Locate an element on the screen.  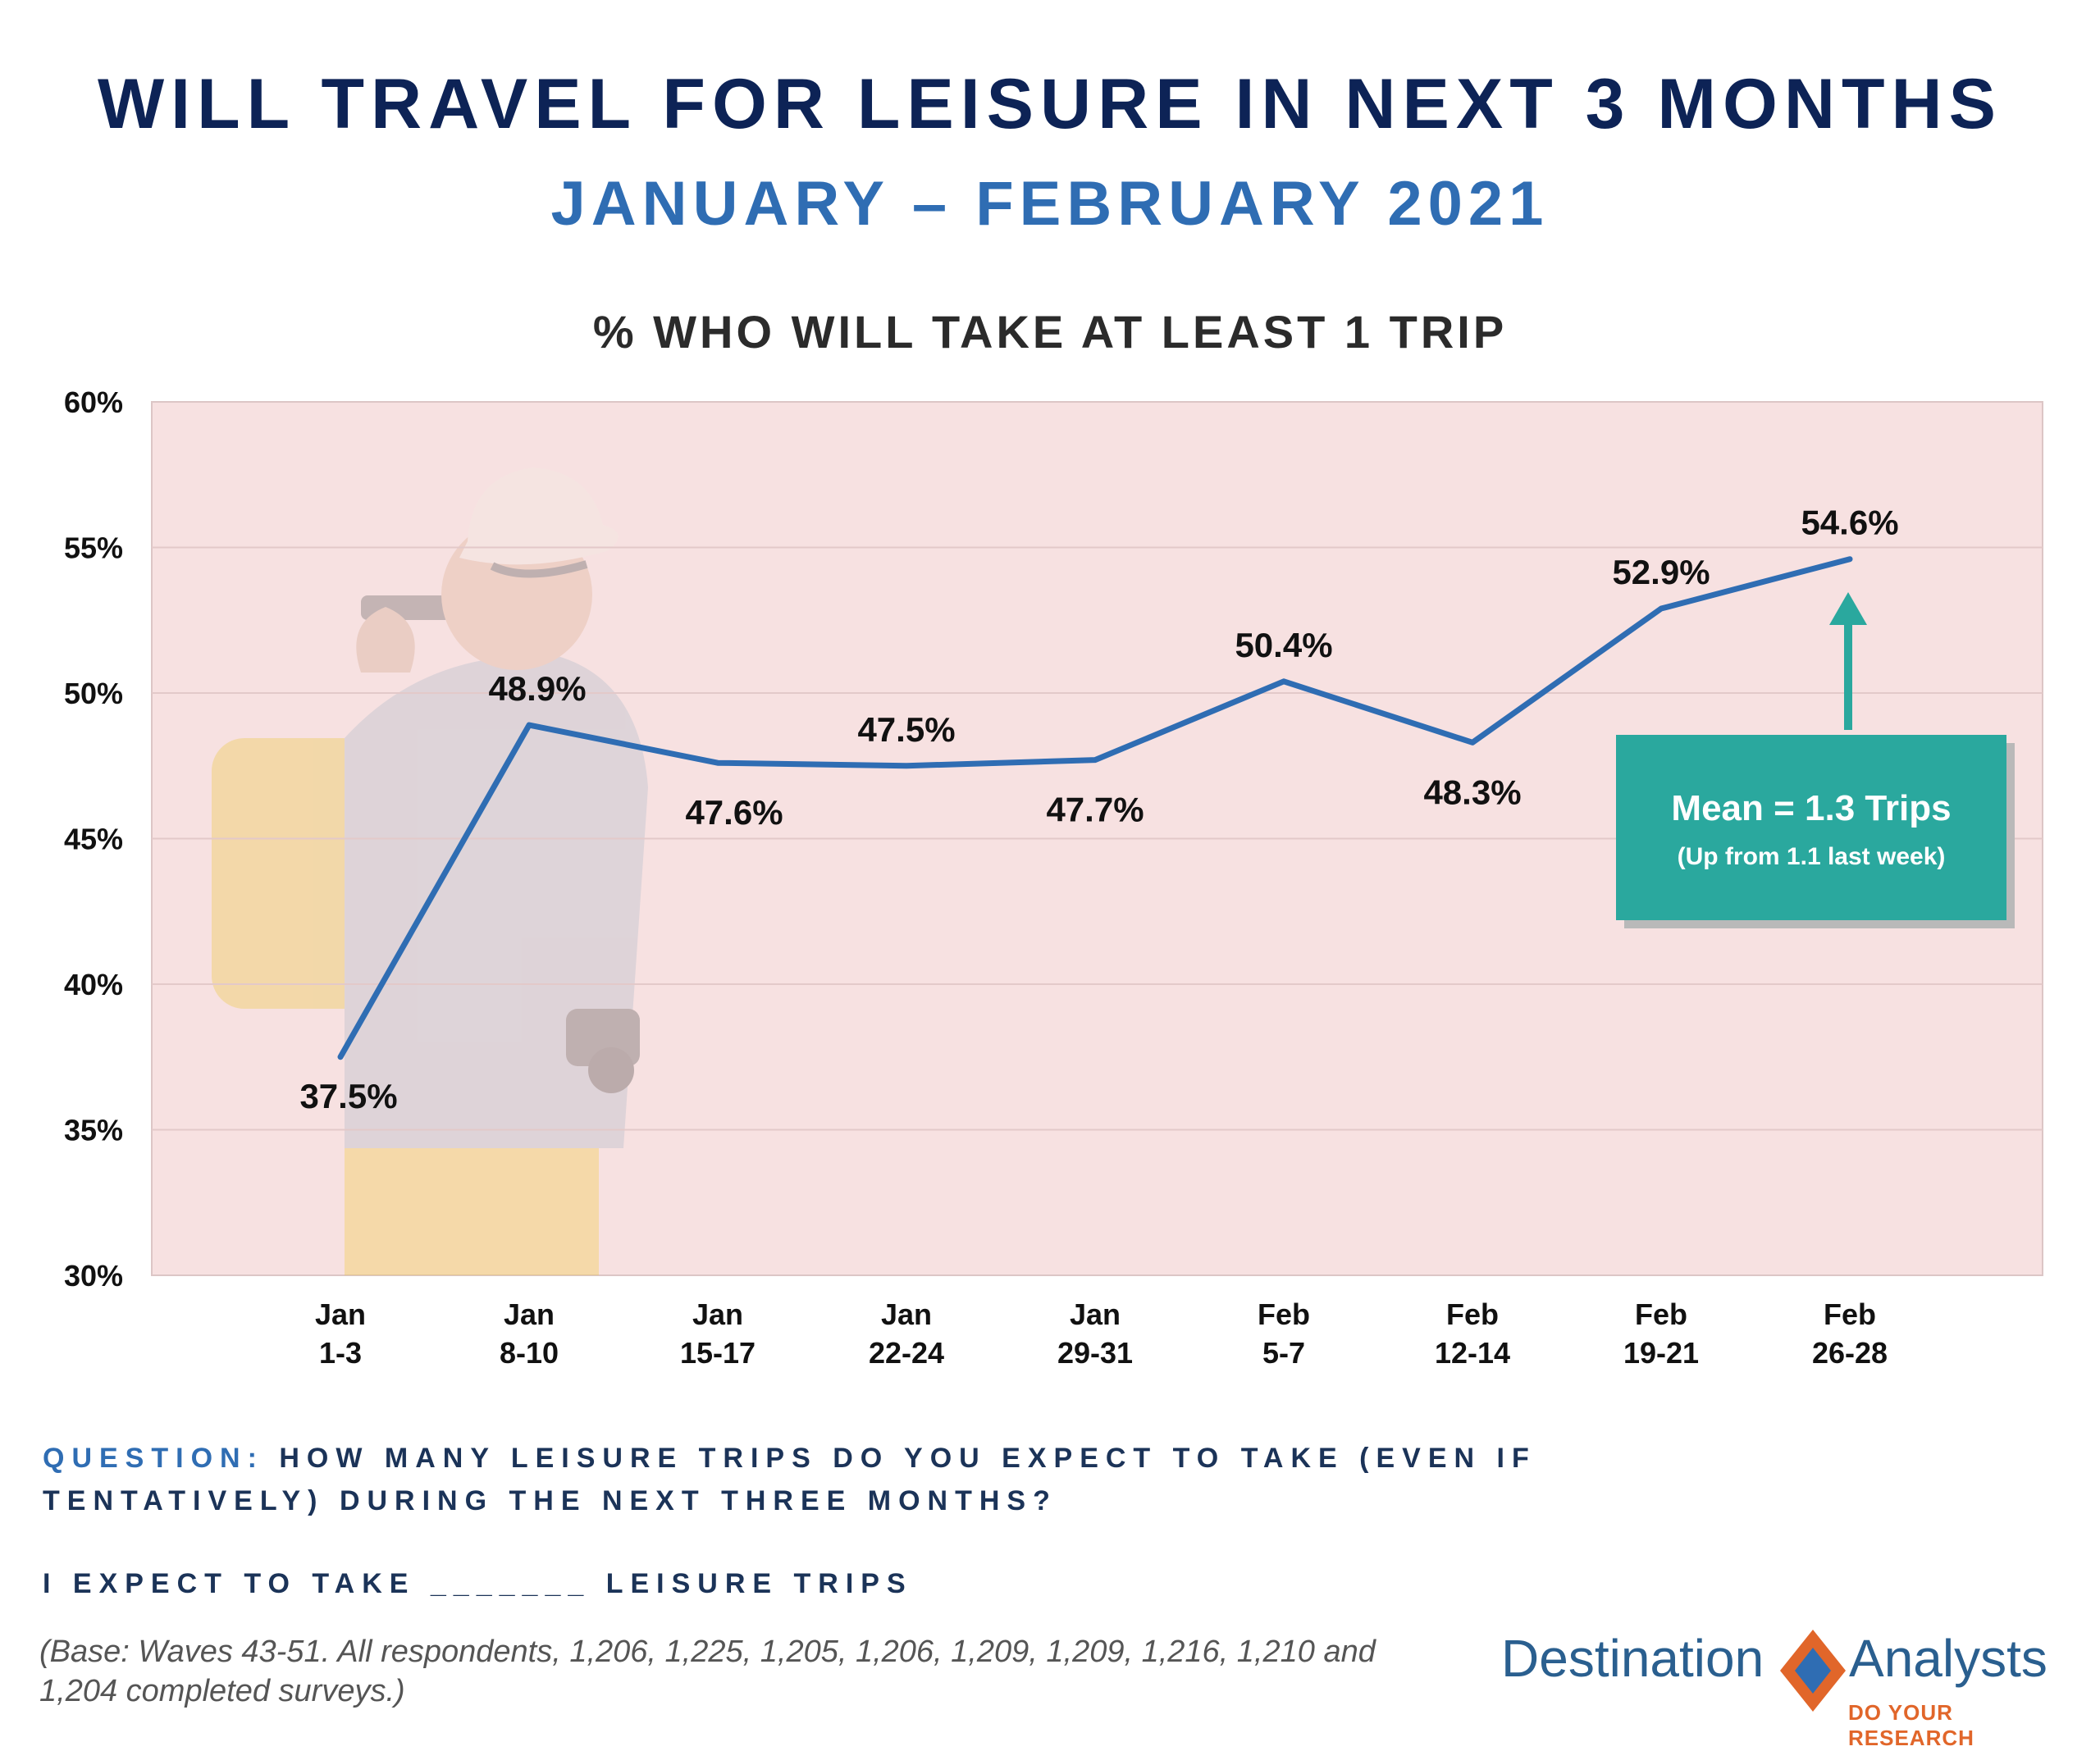
data-label: 47.6% is located at coordinates (734, 813).